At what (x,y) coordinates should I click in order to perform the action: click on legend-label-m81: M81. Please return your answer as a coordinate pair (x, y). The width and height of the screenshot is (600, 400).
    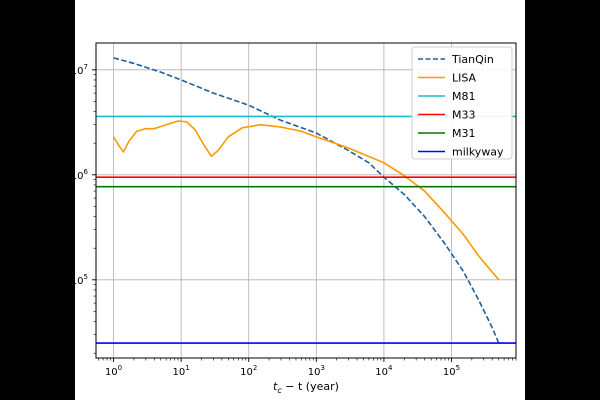
    Looking at the image, I should click on (464, 96).